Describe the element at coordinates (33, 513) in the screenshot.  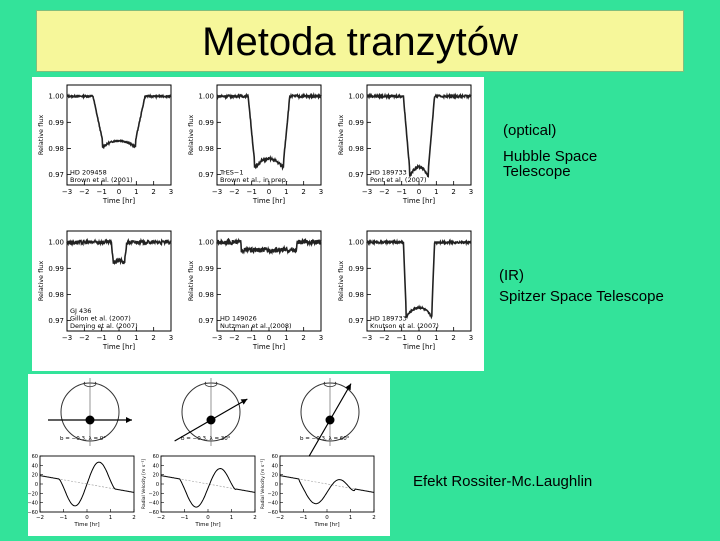
I see `y-tick-label: −60` at that location.